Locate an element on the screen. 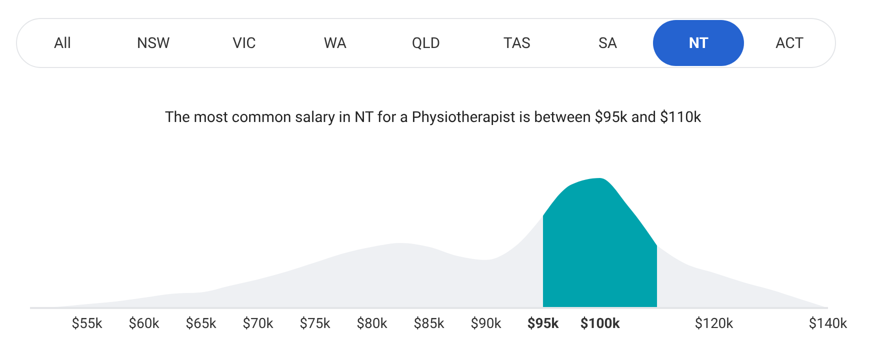  text: TAS is located at coordinates (517, 43).